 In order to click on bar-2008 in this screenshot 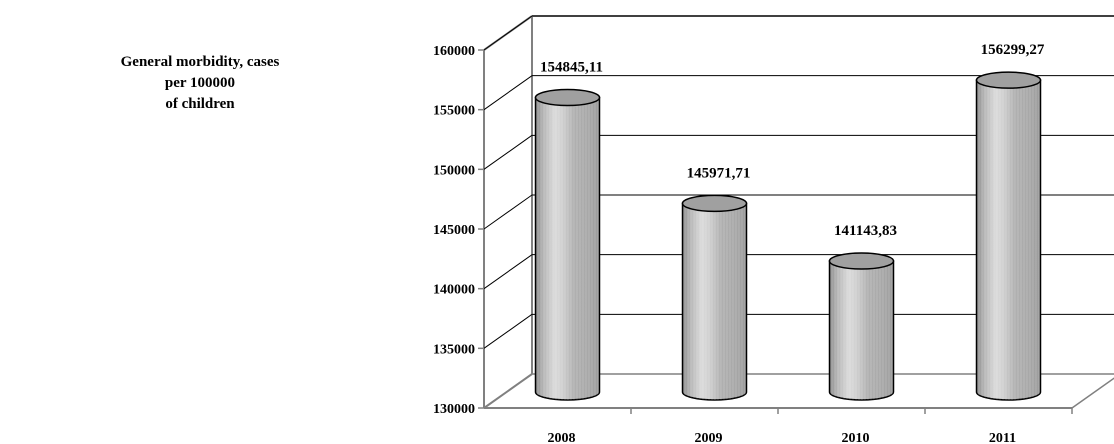, I will do `click(567, 244)`.